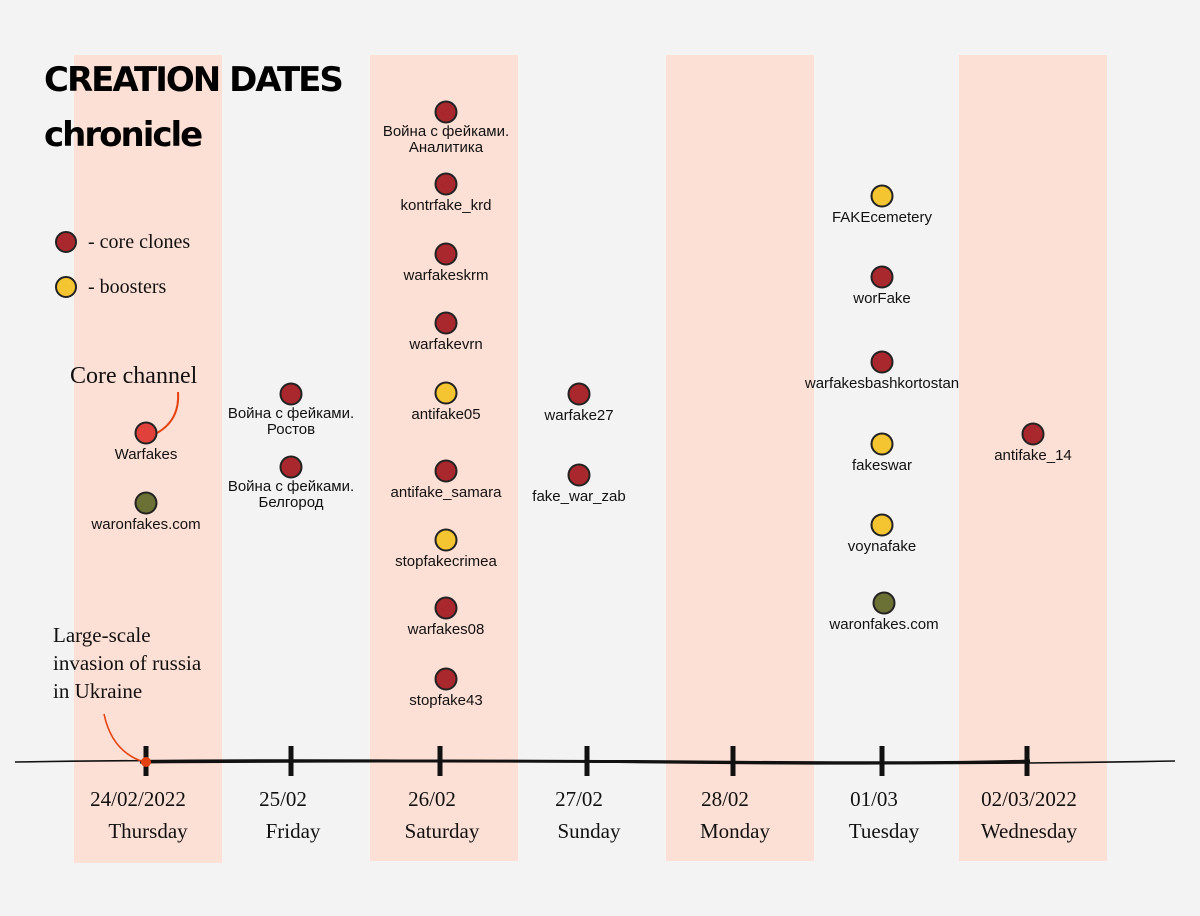 The height and width of the screenshot is (916, 1200). What do you see at coordinates (874, 799) in the screenshot?
I see `day-date-label: 01/03` at bounding box center [874, 799].